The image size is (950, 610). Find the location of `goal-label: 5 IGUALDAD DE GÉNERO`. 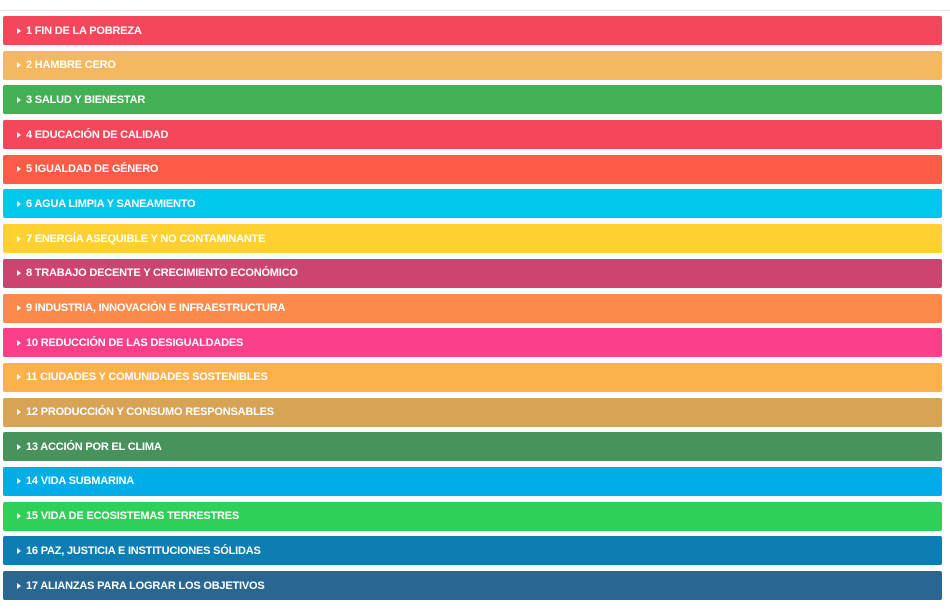

goal-label: 5 IGUALDAD DE GÉNERO is located at coordinates (92, 169).